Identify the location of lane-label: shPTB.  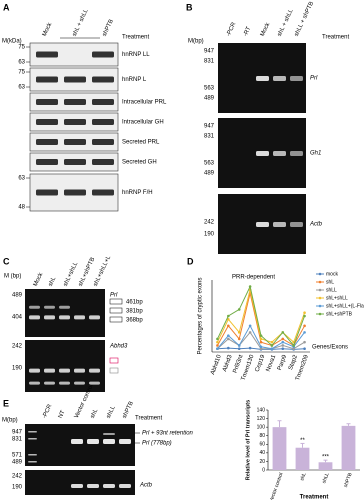
(128, 410).